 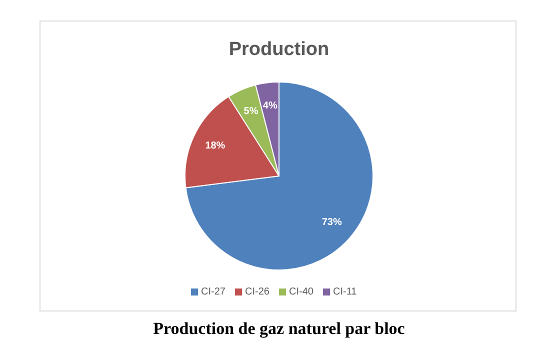 What do you see at coordinates (345, 292) in the screenshot?
I see `legend-label: CI-11` at bounding box center [345, 292].